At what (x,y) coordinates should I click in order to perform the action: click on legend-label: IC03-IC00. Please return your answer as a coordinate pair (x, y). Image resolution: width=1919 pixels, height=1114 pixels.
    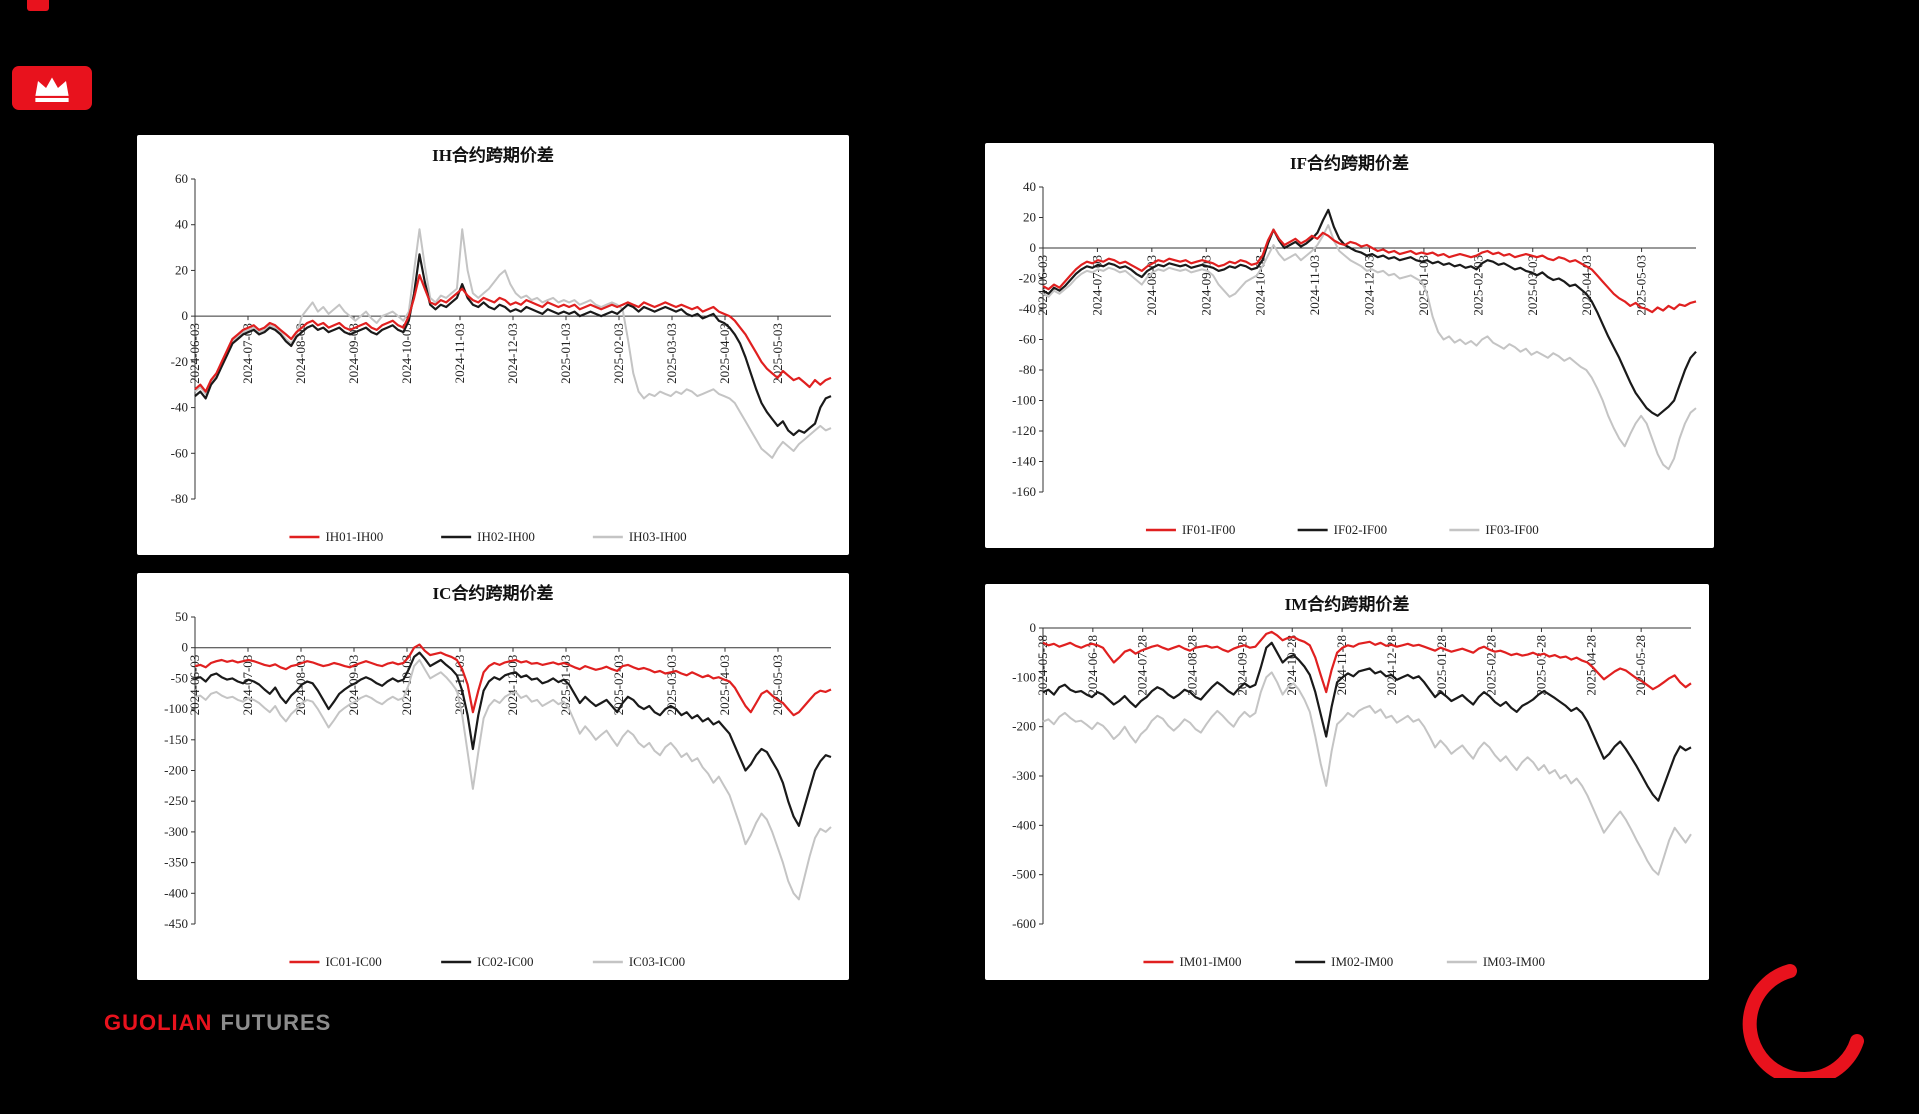
    Looking at the image, I should click on (657, 961).